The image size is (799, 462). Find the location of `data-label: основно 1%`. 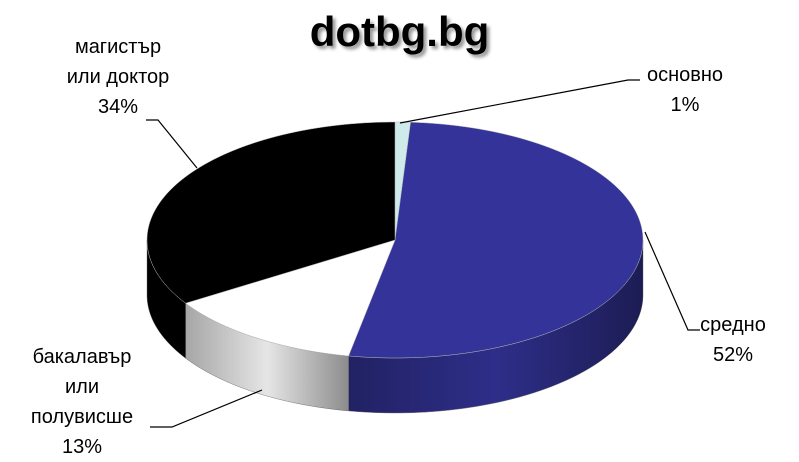

data-label: основно 1% is located at coordinates (685, 90).